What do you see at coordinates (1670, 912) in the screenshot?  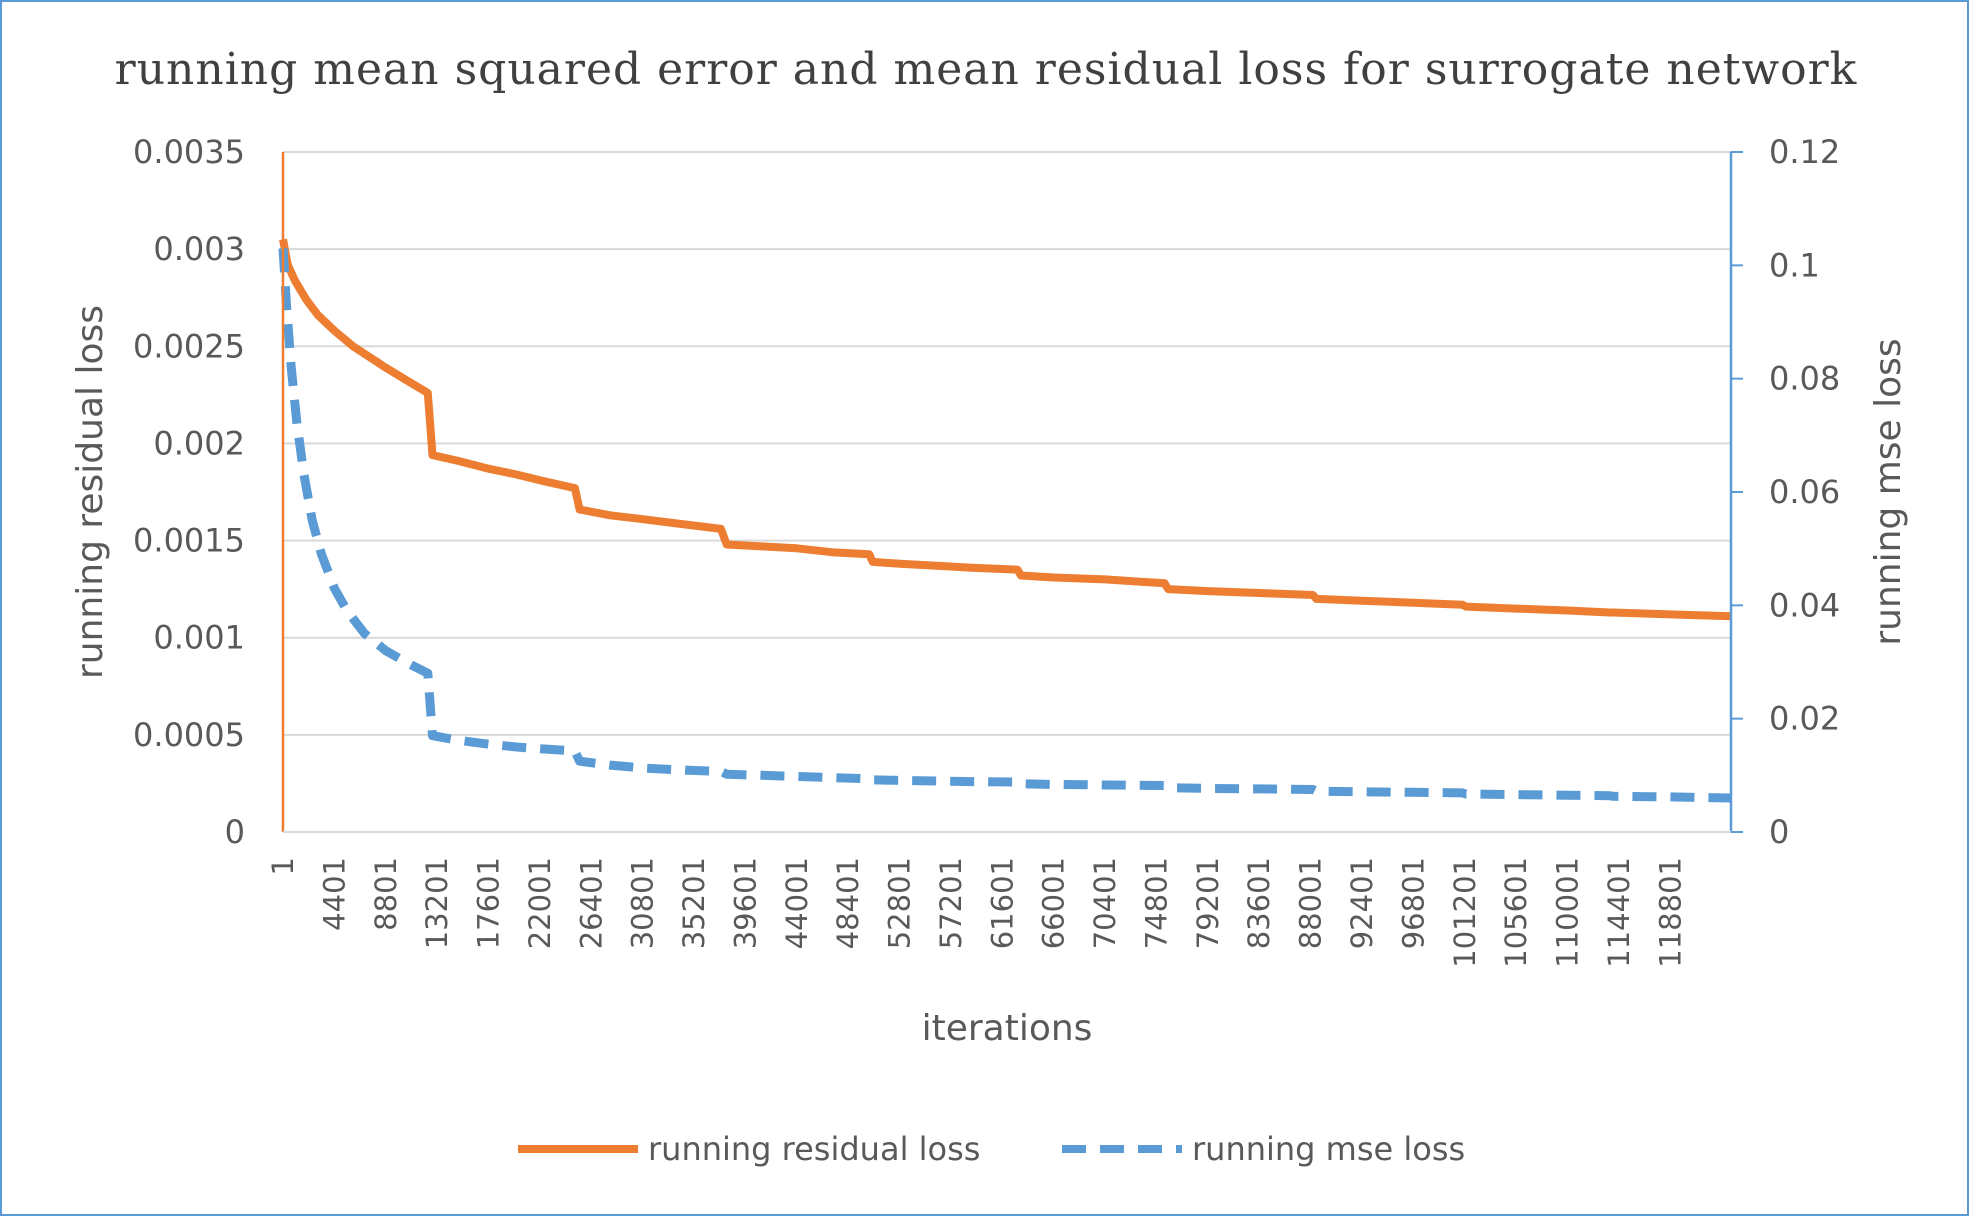 I see `x-tick-label: 118801` at bounding box center [1670, 912].